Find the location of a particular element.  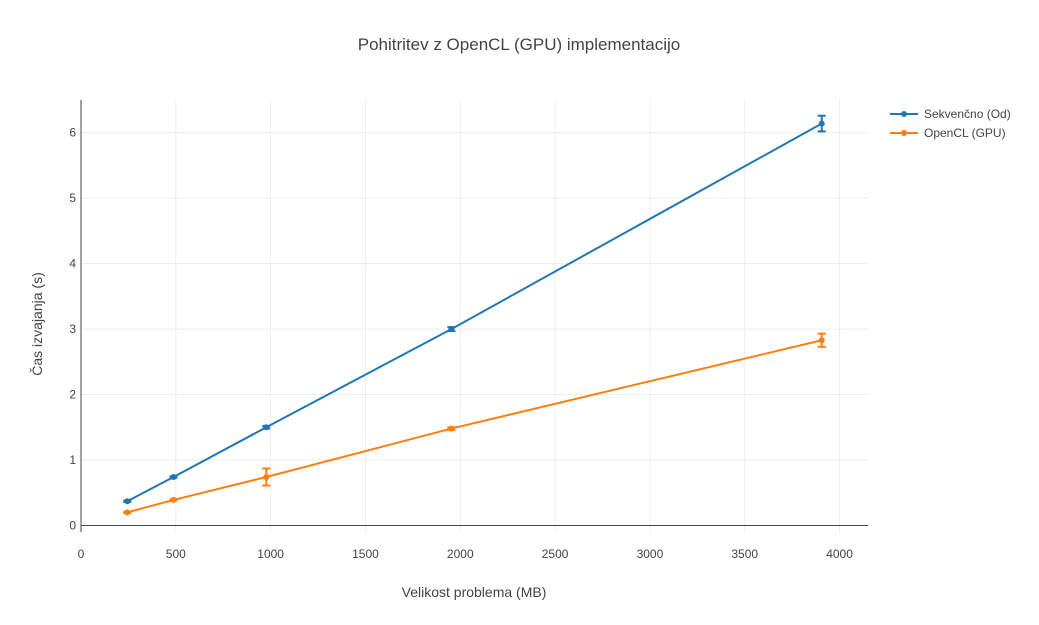

y-tick-label: 2 is located at coordinates (72, 395).